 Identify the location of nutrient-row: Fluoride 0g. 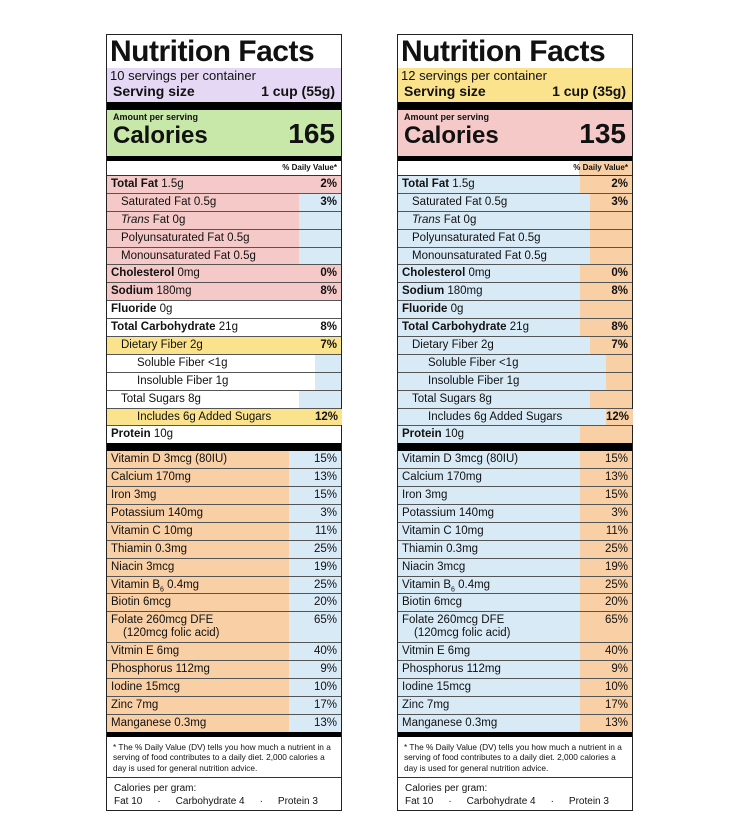
(224, 310).